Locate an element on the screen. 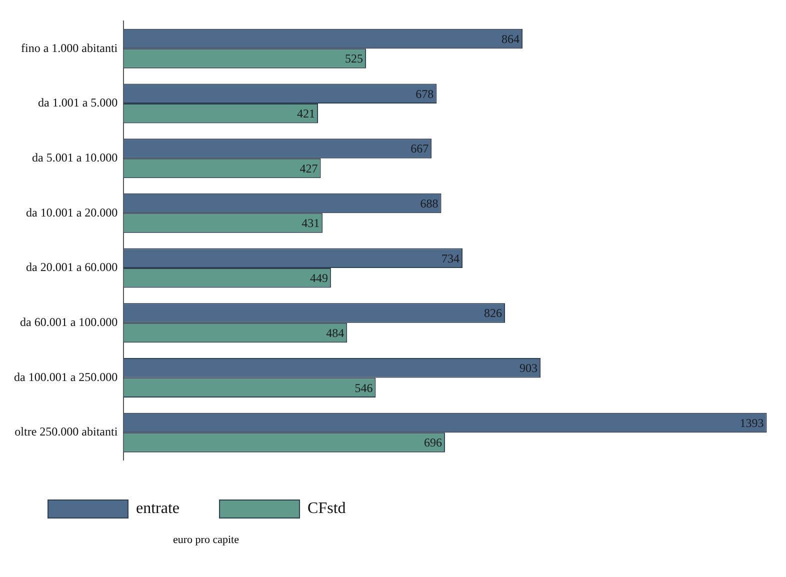 The height and width of the screenshot is (577, 786). y-tick-label: da 100.001 a 250.000 is located at coordinates (66, 377).